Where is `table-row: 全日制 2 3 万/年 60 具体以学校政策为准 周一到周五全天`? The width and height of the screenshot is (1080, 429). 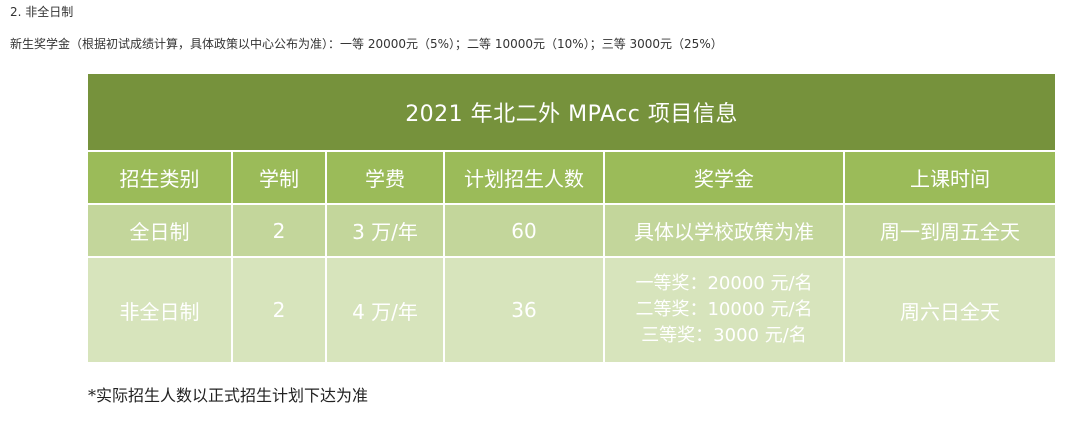 table-row: 全日制 2 3 万/年 60 具体以学校政策为准 周一到周五全天 is located at coordinates (572, 230).